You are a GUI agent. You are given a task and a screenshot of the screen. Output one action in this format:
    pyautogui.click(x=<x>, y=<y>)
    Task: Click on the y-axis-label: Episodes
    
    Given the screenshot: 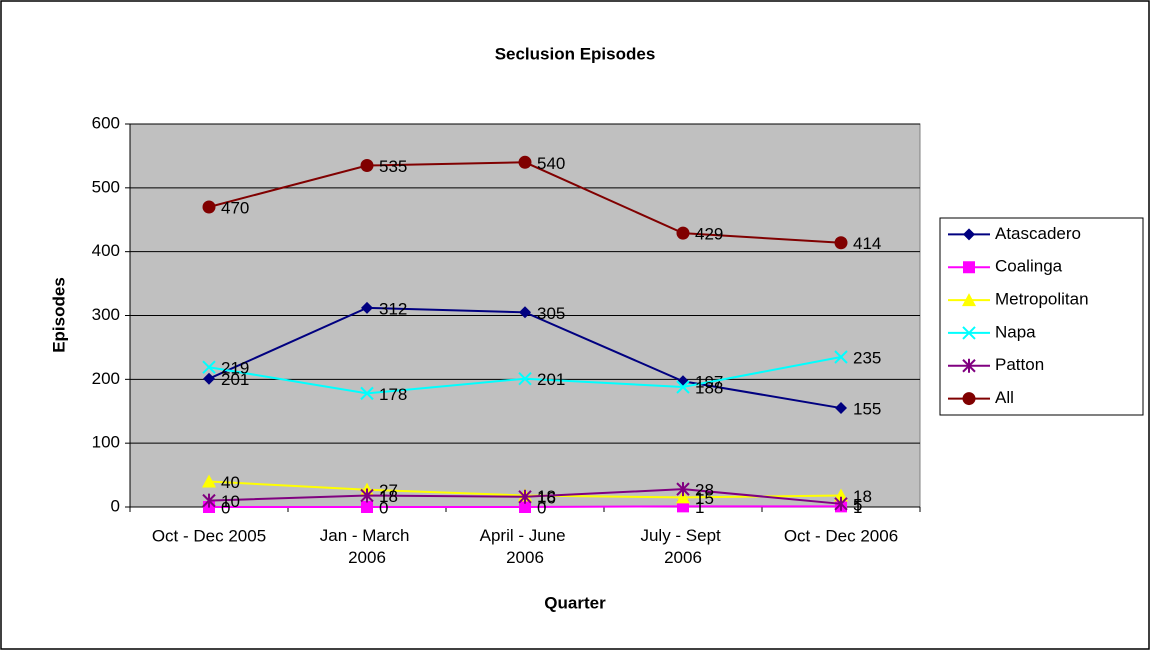 What is the action you would take?
    pyautogui.click(x=58, y=315)
    